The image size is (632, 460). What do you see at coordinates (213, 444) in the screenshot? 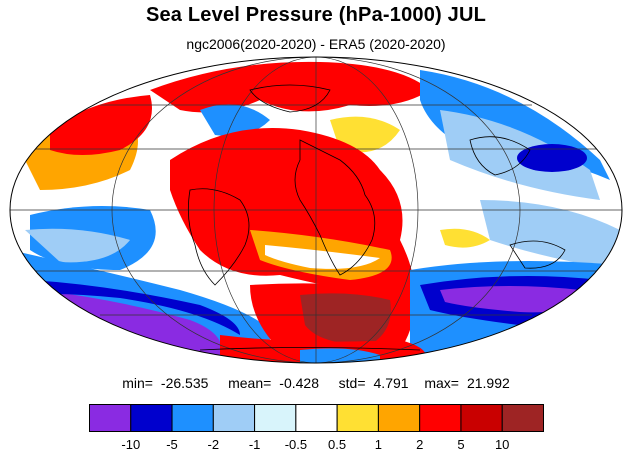
I see `colorbar-tick-label: -2` at bounding box center [213, 444].